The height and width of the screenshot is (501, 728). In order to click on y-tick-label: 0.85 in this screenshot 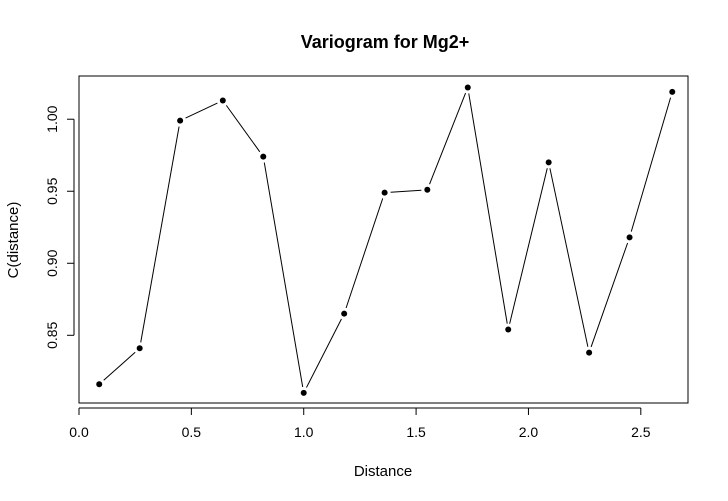, I will do `click(52, 334)`.